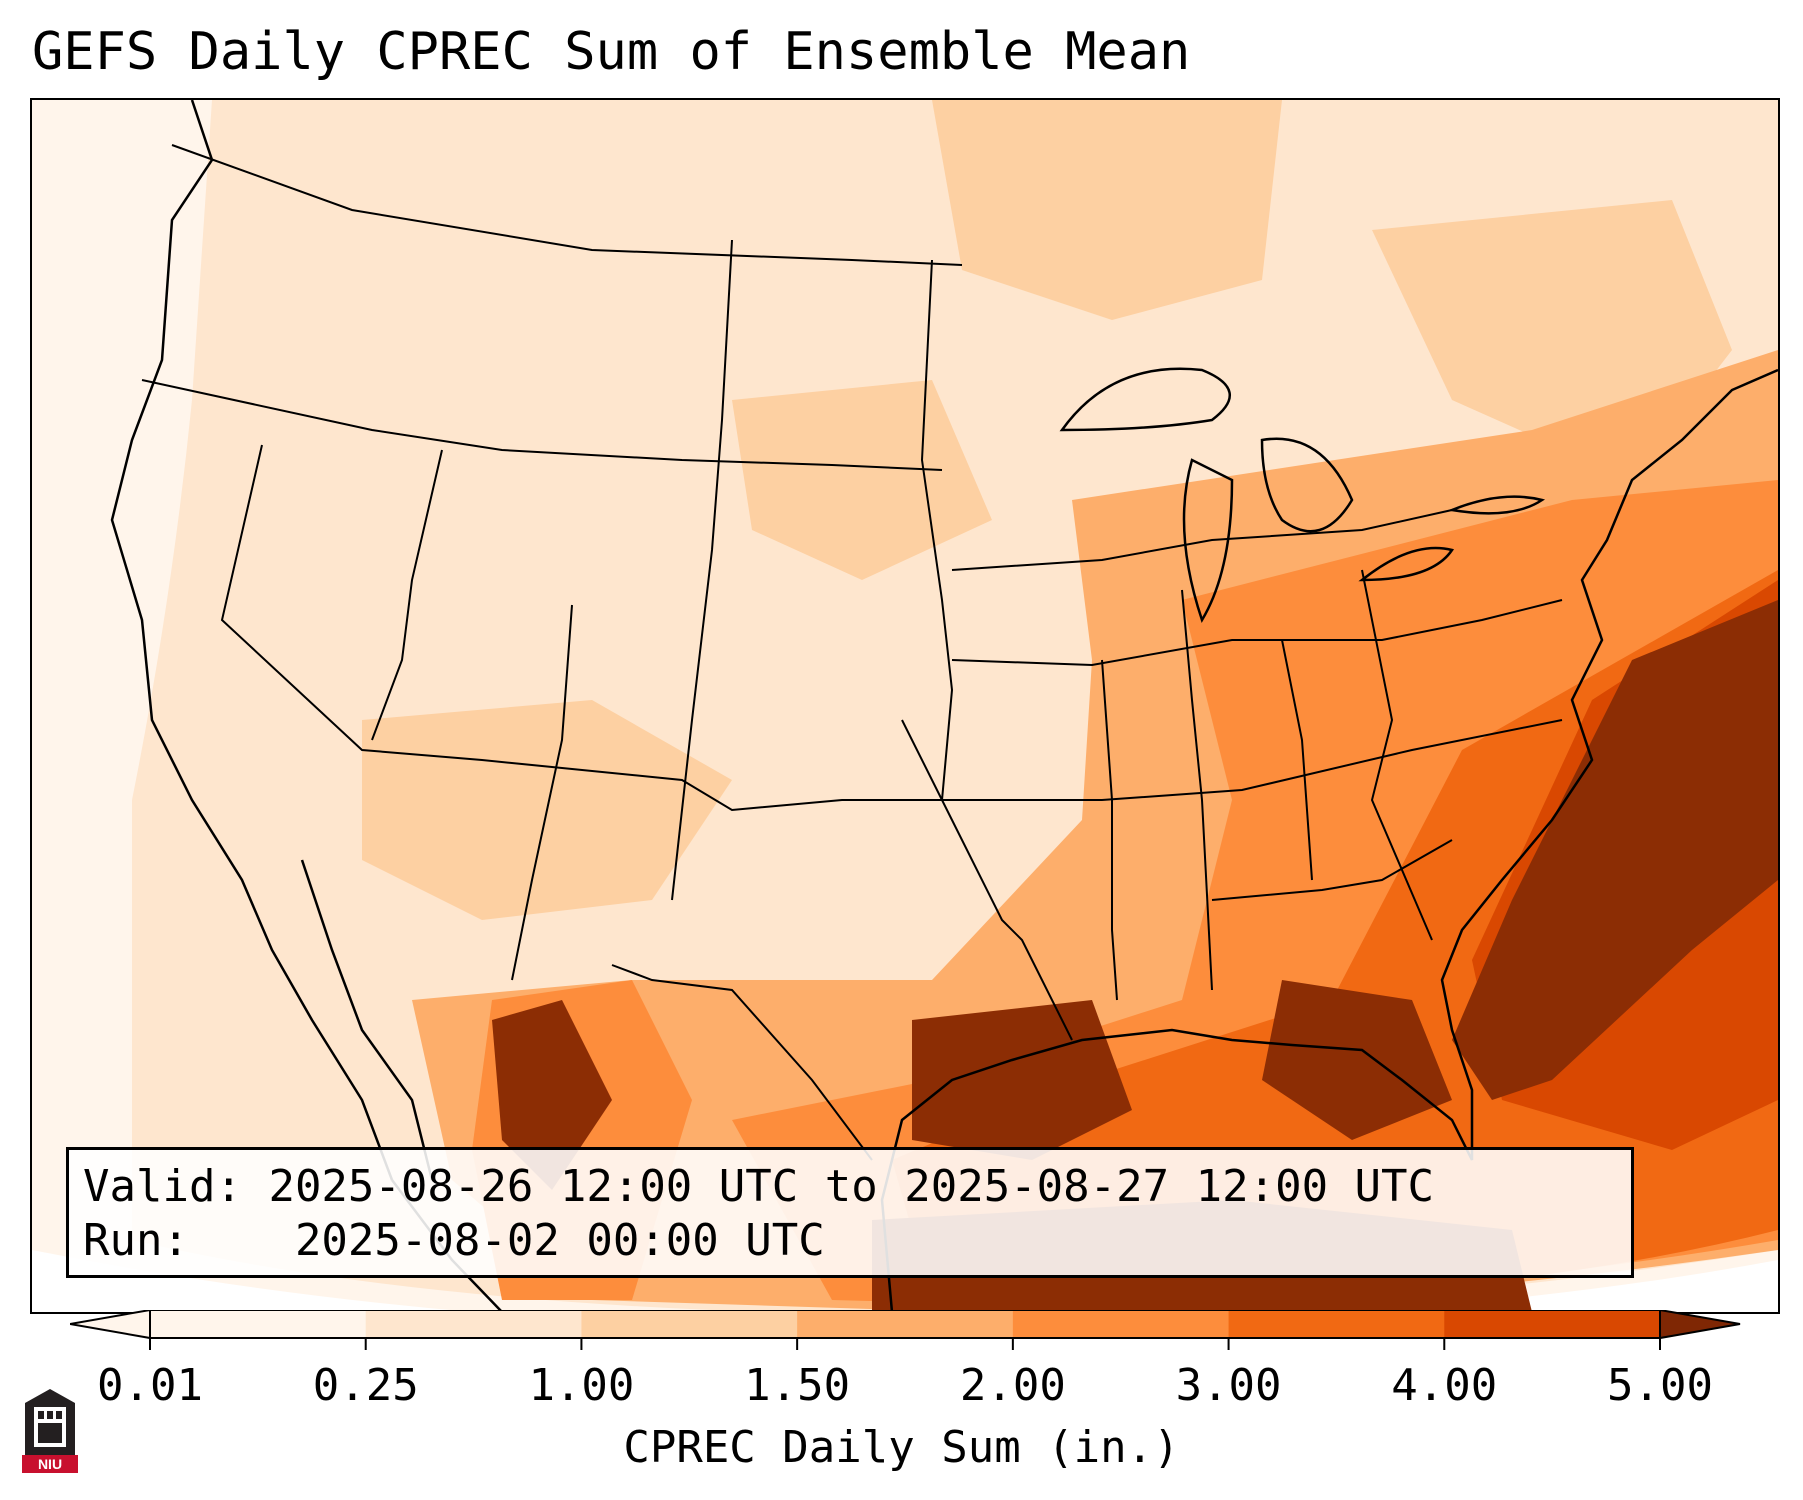  Describe the element at coordinates (50, 1464) in the screenshot. I see `logo-text: NIU` at that location.